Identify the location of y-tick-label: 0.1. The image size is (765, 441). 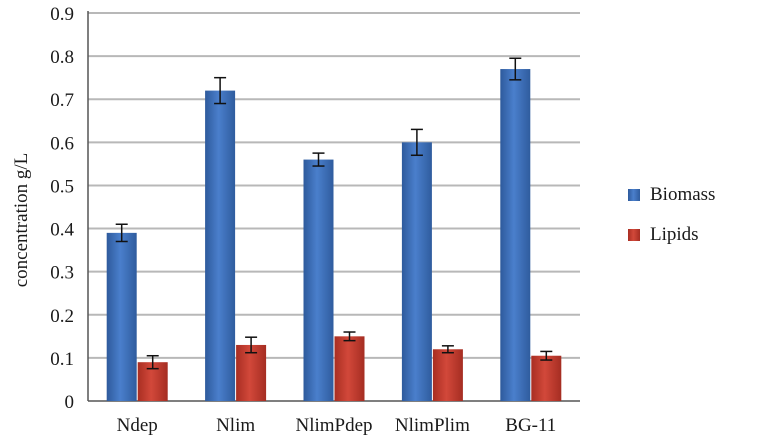
(62, 359).